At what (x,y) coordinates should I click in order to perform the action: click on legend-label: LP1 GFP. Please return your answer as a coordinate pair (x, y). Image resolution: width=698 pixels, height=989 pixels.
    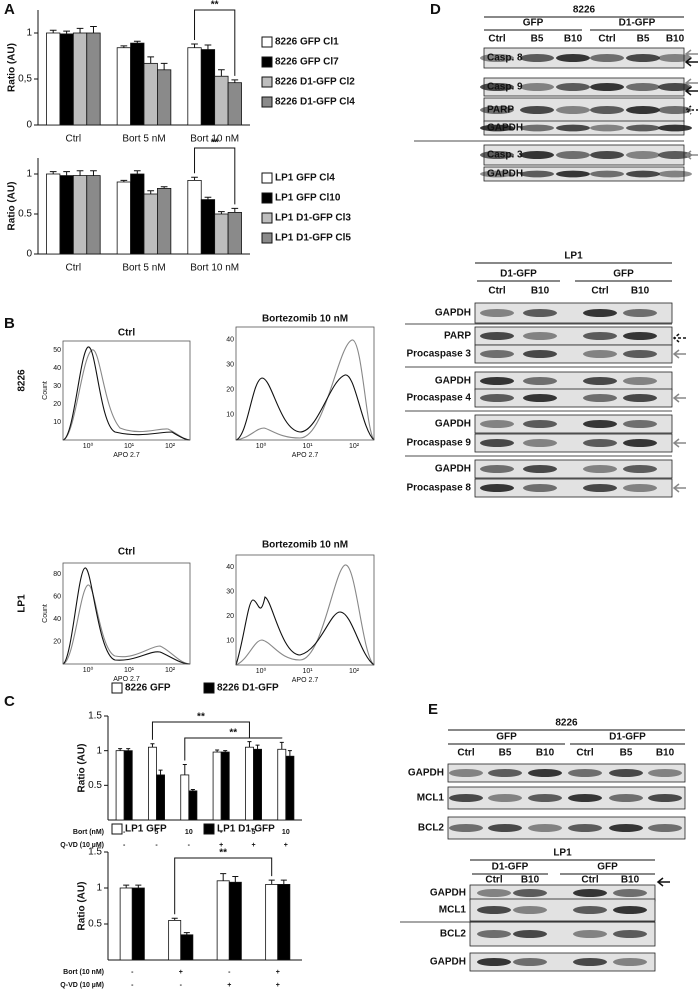
    Looking at the image, I should click on (146, 829).